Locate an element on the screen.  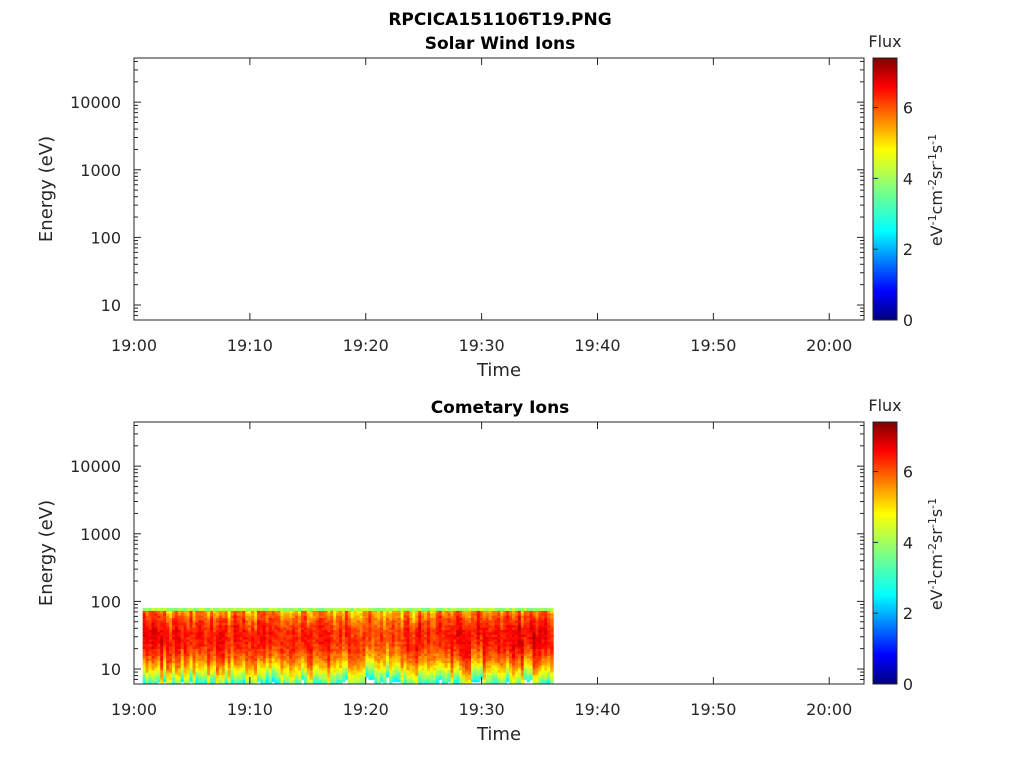
x-tick-label: 19:20 is located at coordinates (366, 709).